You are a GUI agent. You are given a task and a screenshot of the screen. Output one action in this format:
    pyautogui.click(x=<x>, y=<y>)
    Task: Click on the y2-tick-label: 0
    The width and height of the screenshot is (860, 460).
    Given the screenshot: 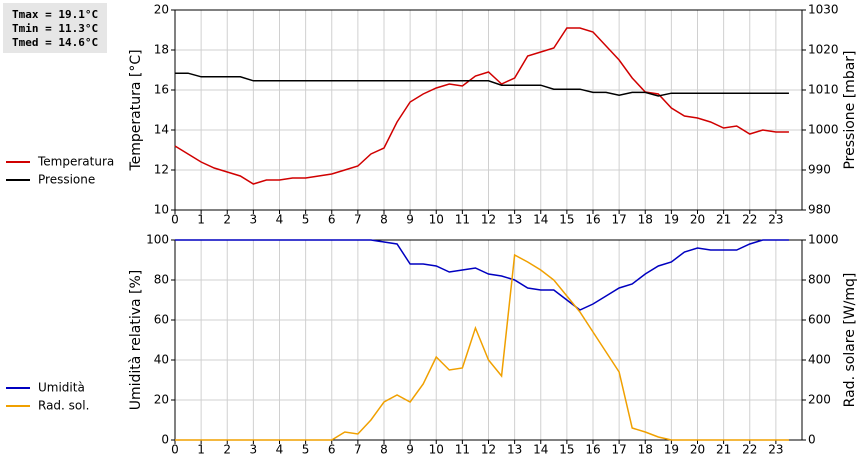 What is the action you would take?
    pyautogui.click(x=812, y=440)
    